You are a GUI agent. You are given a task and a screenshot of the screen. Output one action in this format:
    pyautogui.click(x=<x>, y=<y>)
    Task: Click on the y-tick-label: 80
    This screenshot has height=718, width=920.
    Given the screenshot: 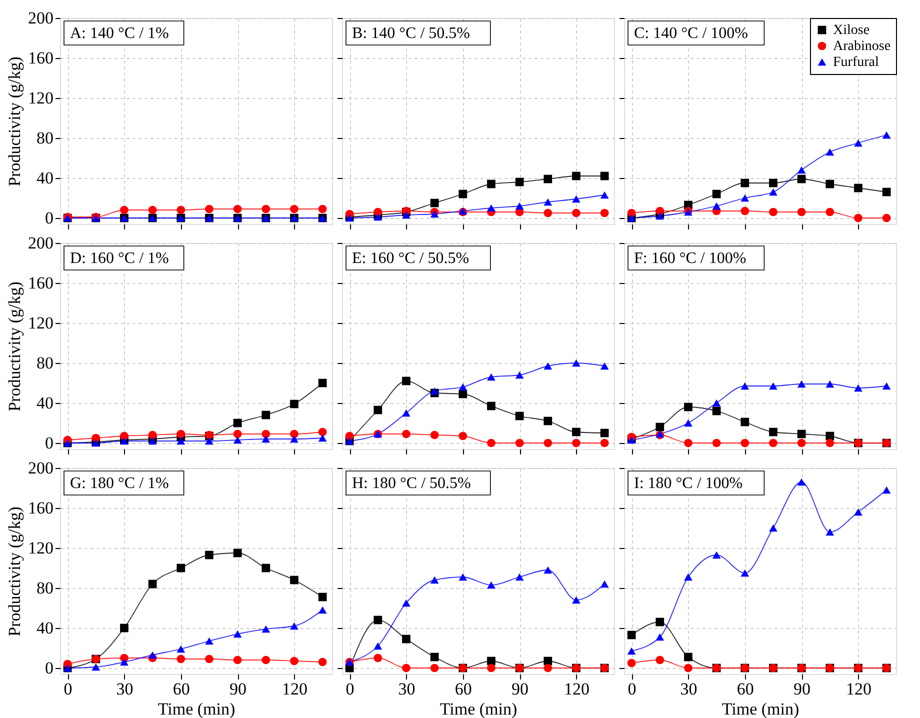 What is the action you would take?
    pyautogui.click(x=45, y=363)
    